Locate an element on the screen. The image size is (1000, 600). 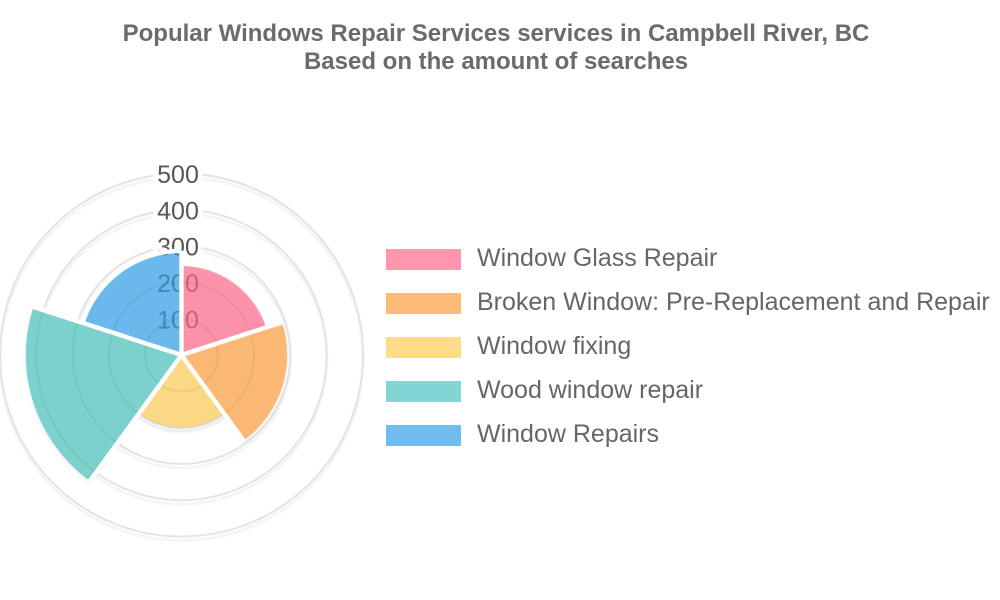
svg-text: 400 is located at coordinates (178, 211).